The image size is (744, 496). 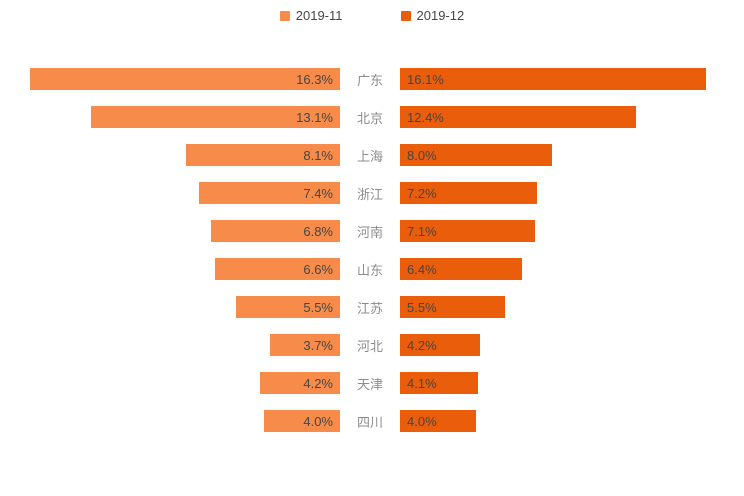 I want to click on legend: 2019-11 2019-12, so click(x=372, y=15).